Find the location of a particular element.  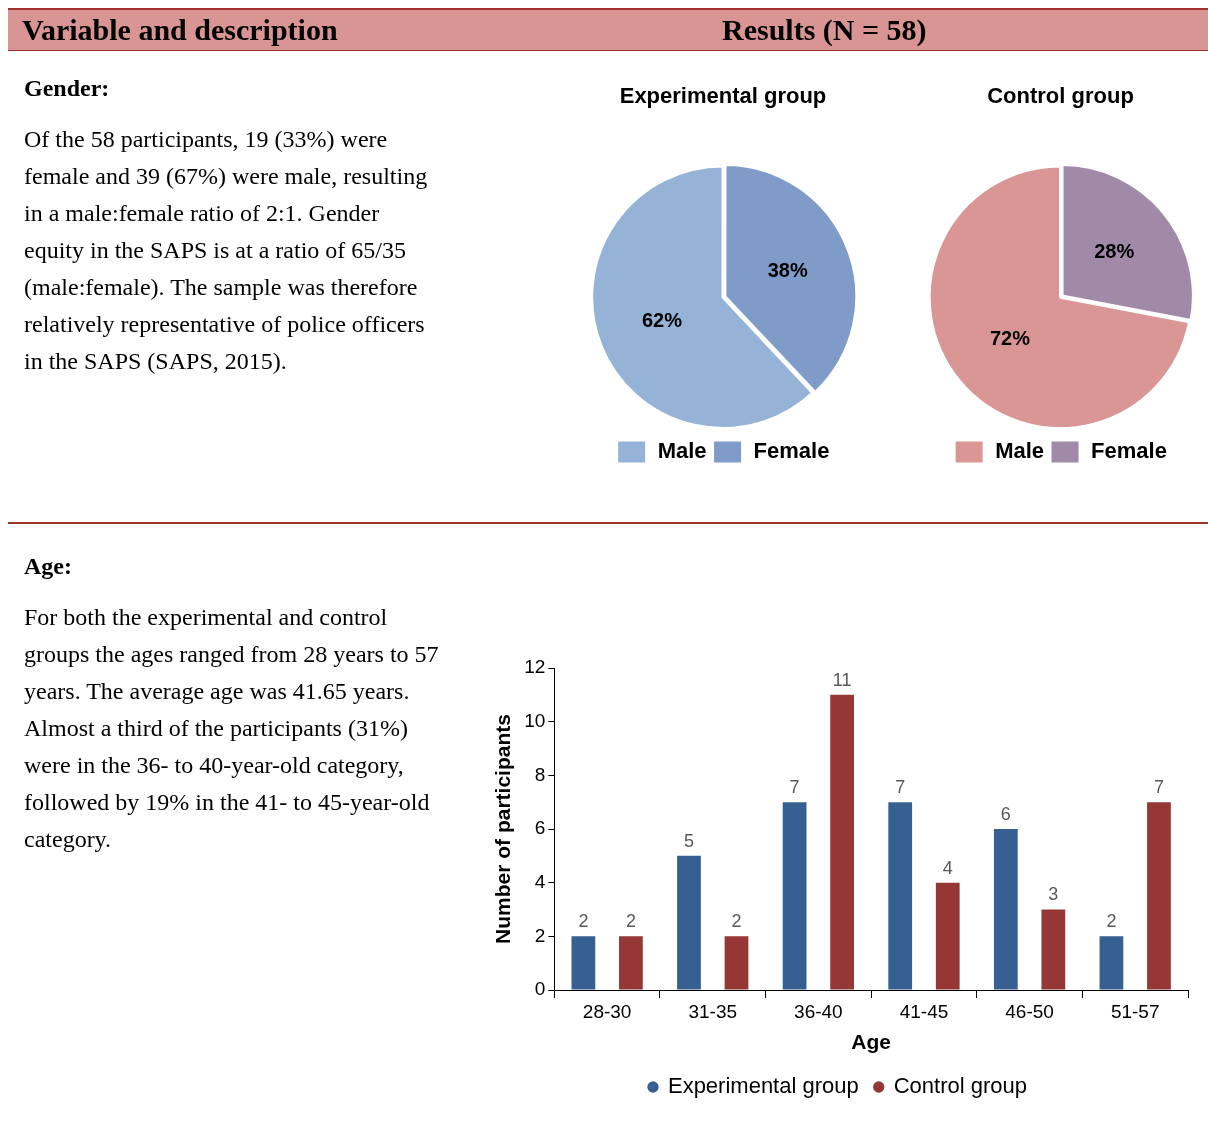

text: Gender: is located at coordinates (67, 88).